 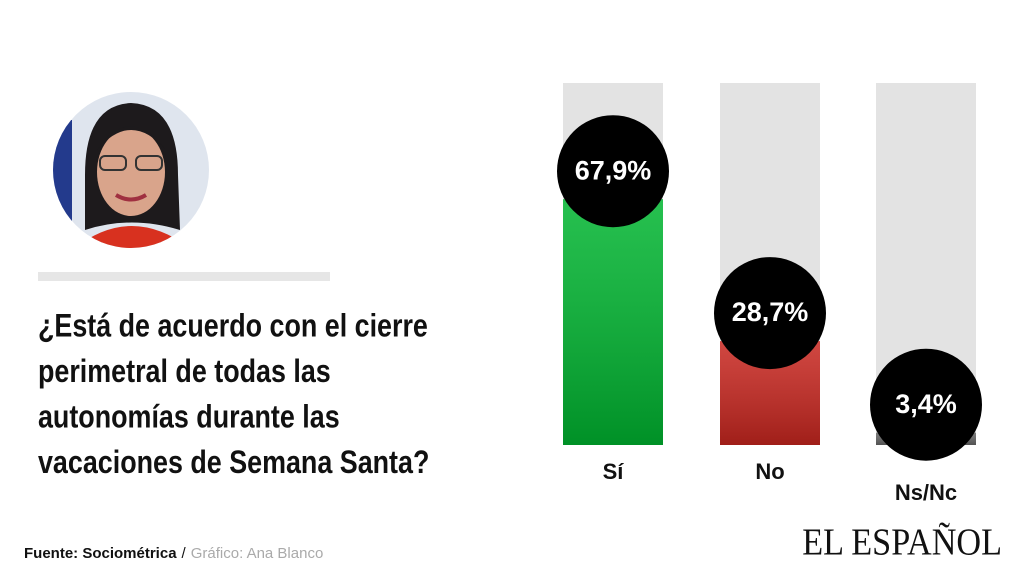 I want to click on value-label: 28,7%, so click(x=770, y=312).